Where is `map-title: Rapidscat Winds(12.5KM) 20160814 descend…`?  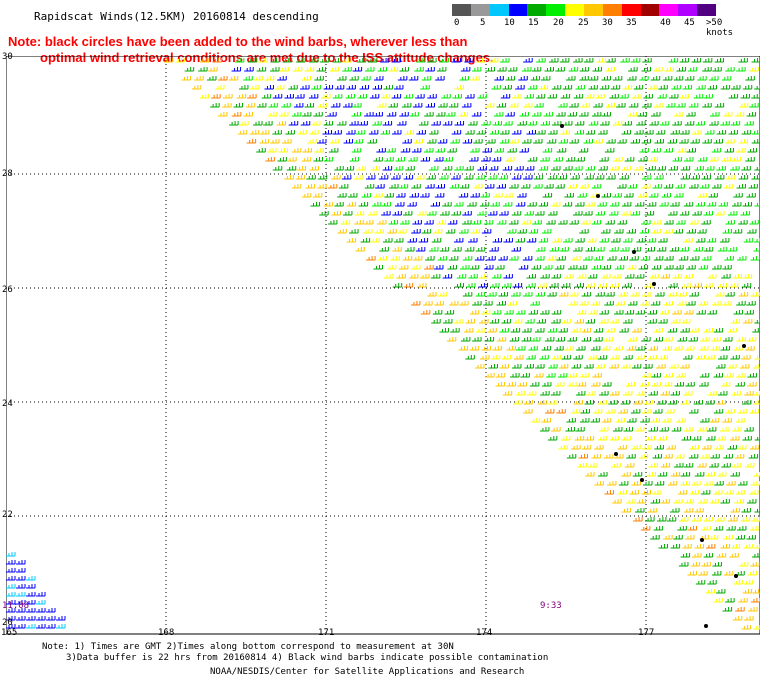
map-title: Rapidscat Winds(12.5KM) 20160814 descend… is located at coordinates (176, 16).